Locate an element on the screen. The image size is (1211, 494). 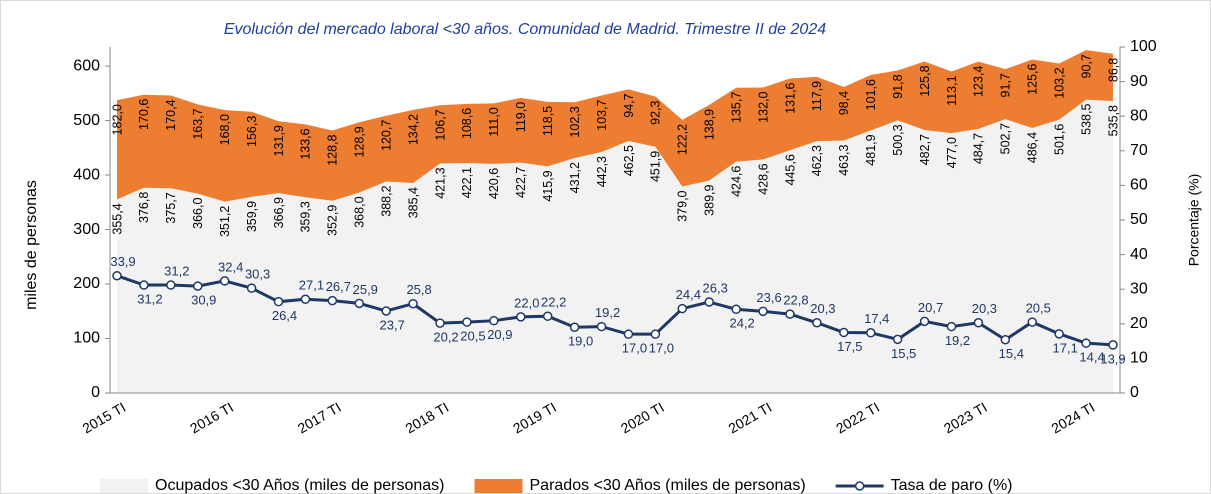
data-label: 352,9 is located at coordinates (333, 220).